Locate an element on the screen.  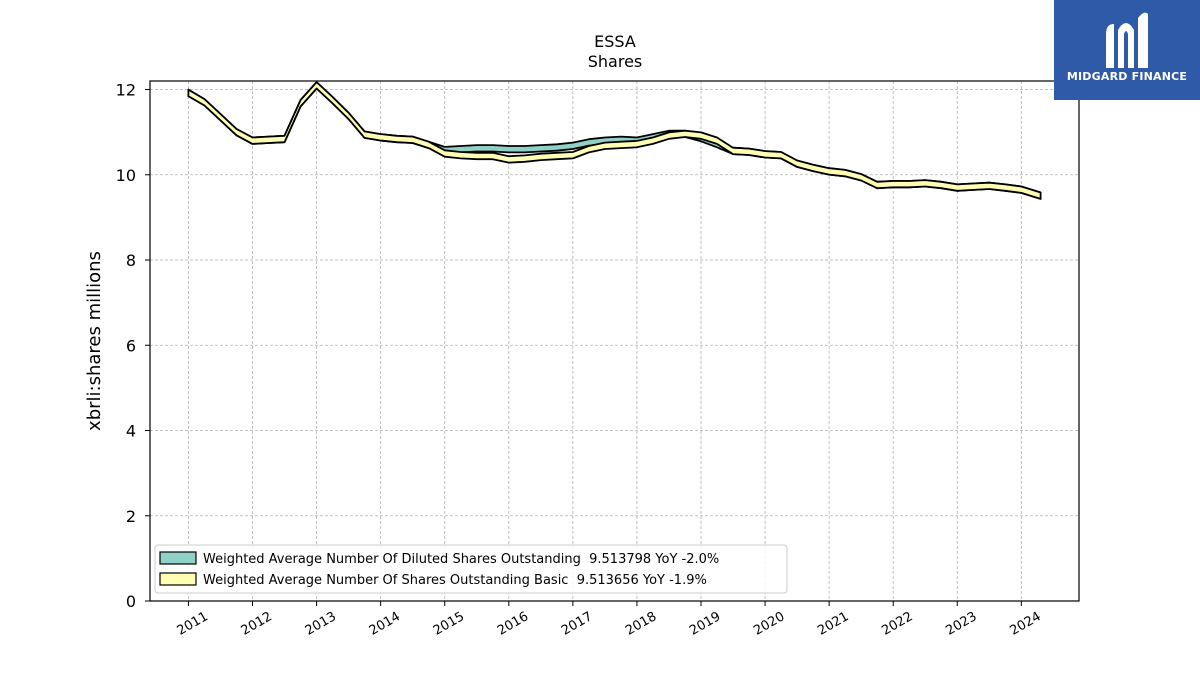
chart-subtitle: Shares is located at coordinates (615, 61).